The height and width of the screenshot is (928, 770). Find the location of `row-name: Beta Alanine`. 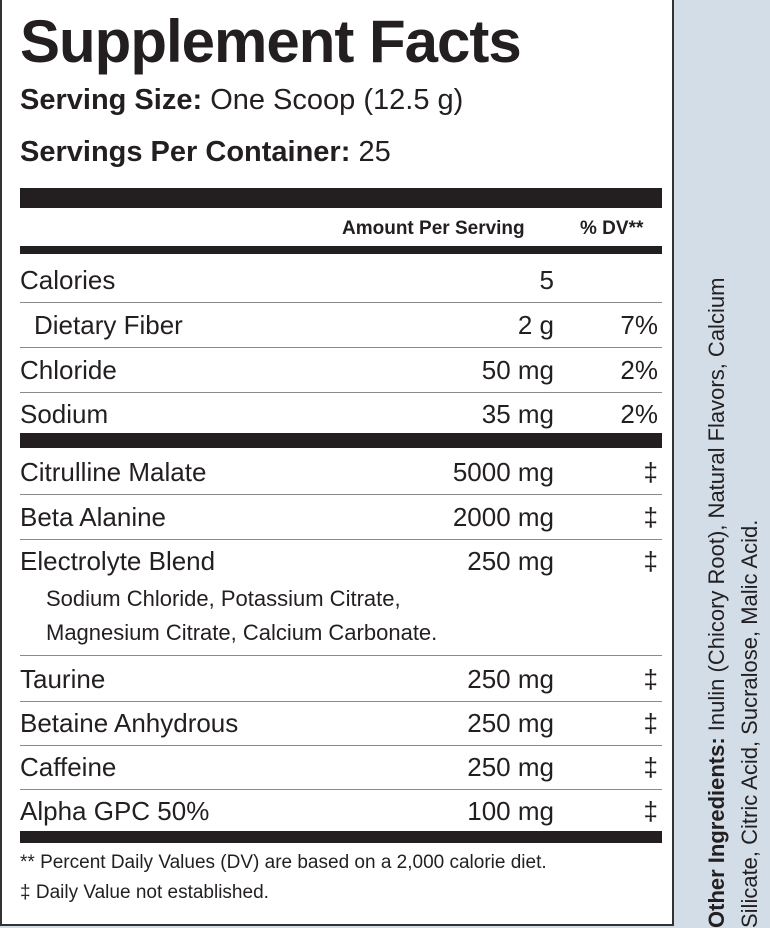

row-name: Beta Alanine is located at coordinates (93, 517).